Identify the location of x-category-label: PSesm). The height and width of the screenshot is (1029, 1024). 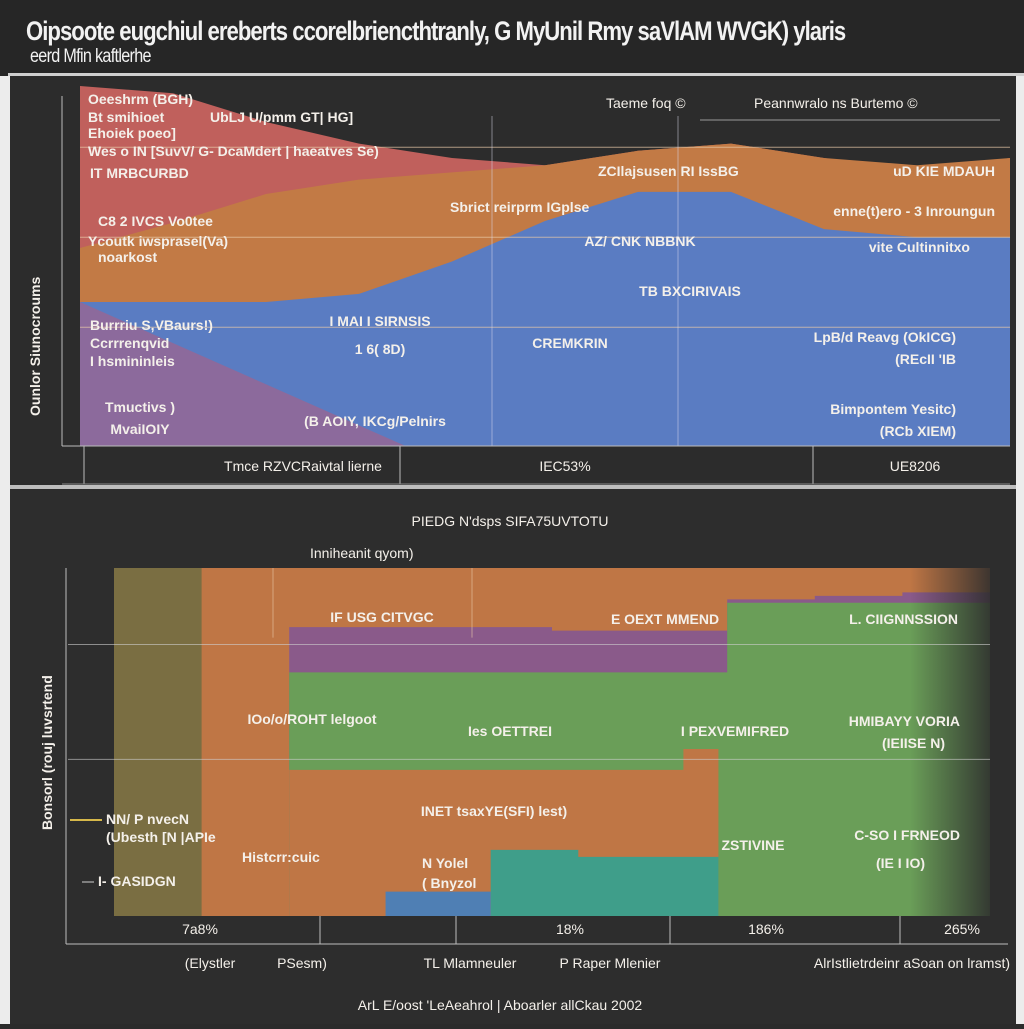
(302, 963).